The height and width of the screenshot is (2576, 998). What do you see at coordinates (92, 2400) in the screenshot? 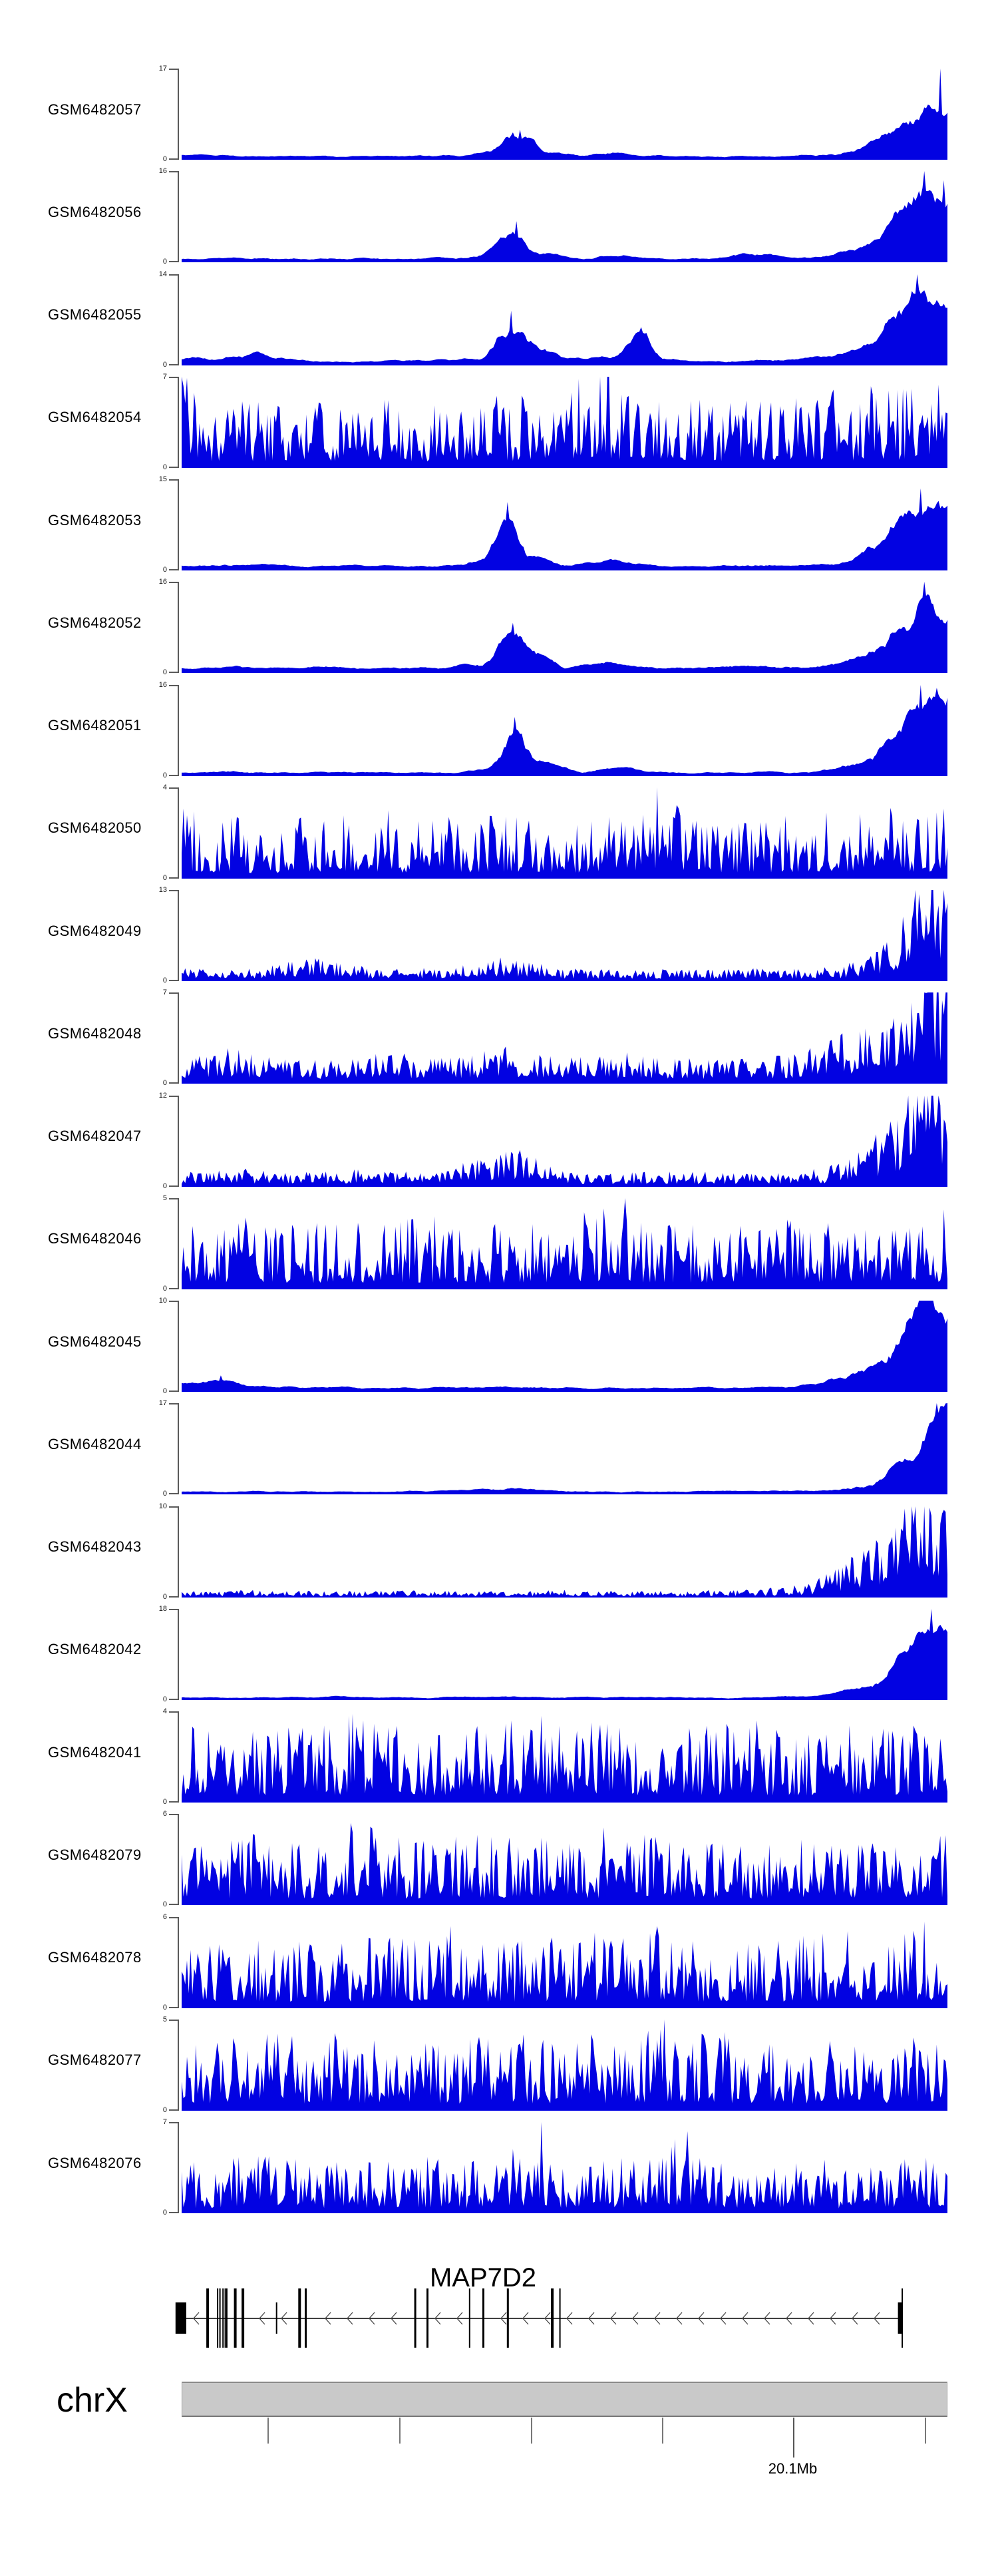
I see `chromosome-label: chrX` at bounding box center [92, 2400].